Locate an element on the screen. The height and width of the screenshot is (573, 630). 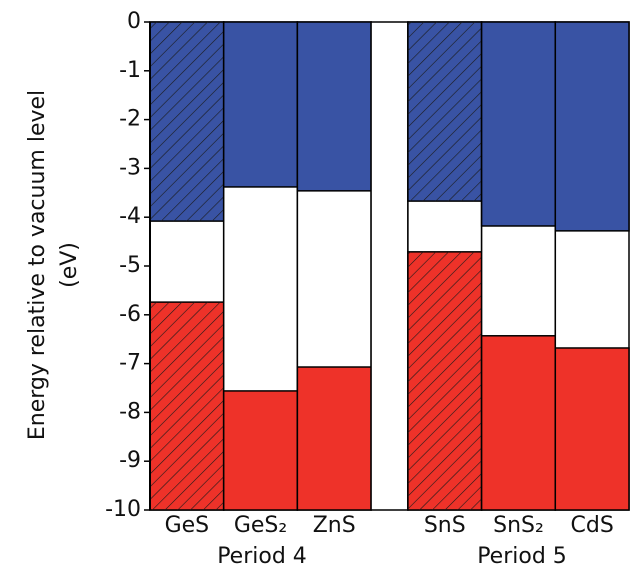
y-tick-label: -5 is located at coordinates (130, 265).